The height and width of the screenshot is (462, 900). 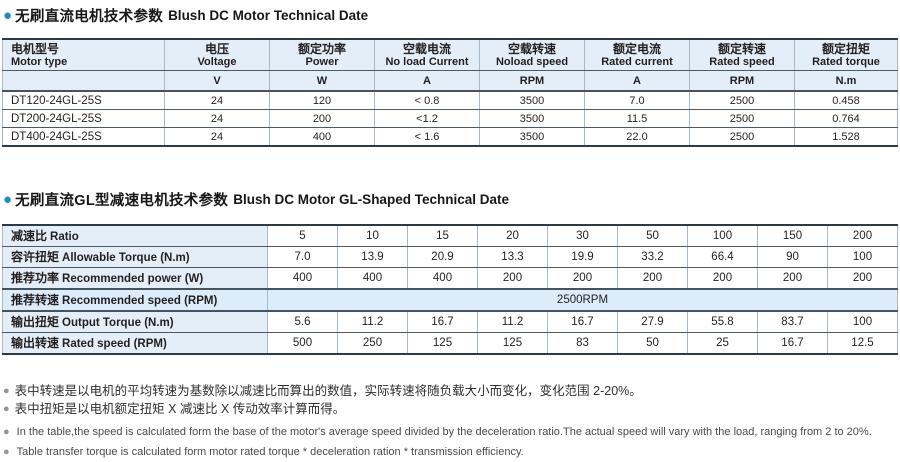 I want to click on value-cell: 0.458, so click(x=846, y=100).